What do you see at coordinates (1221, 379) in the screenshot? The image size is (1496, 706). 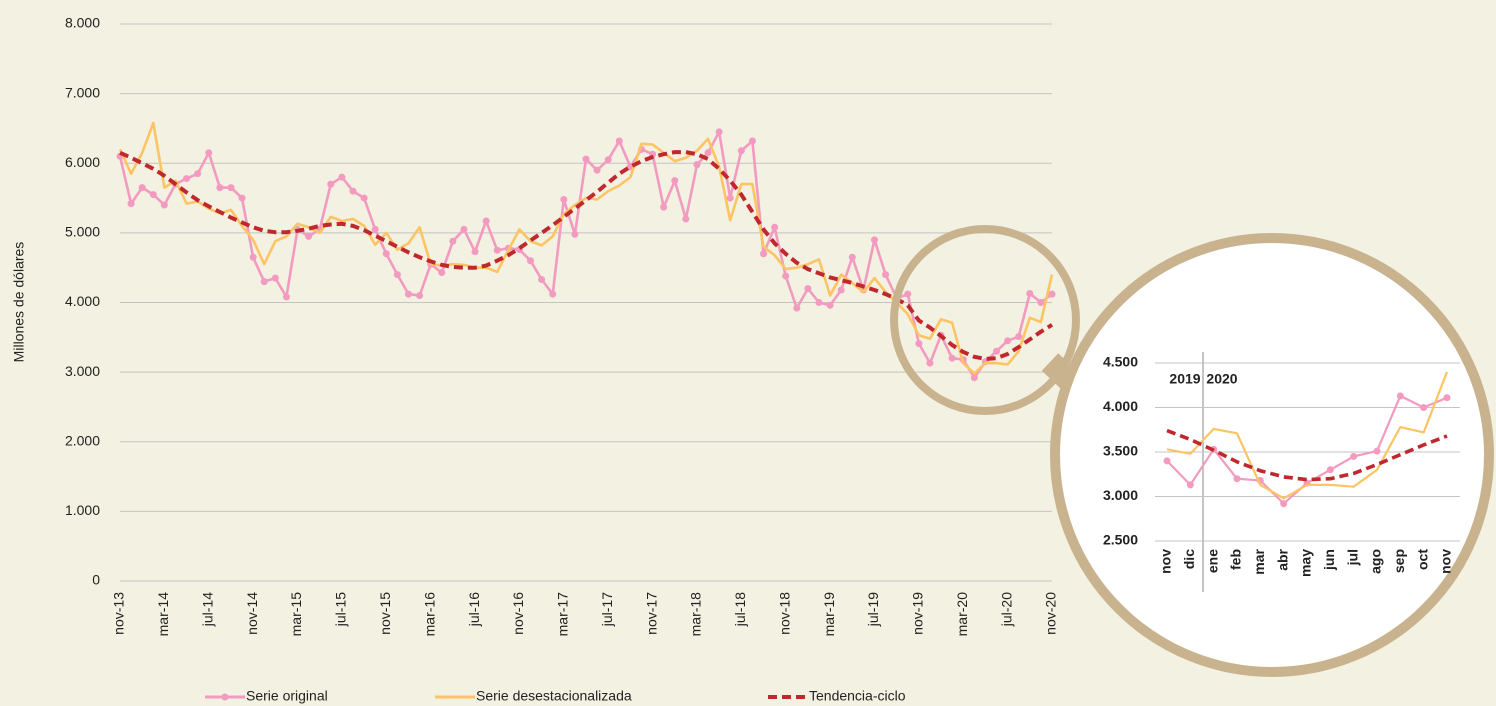 I see `annotation: 2020` at bounding box center [1221, 379].